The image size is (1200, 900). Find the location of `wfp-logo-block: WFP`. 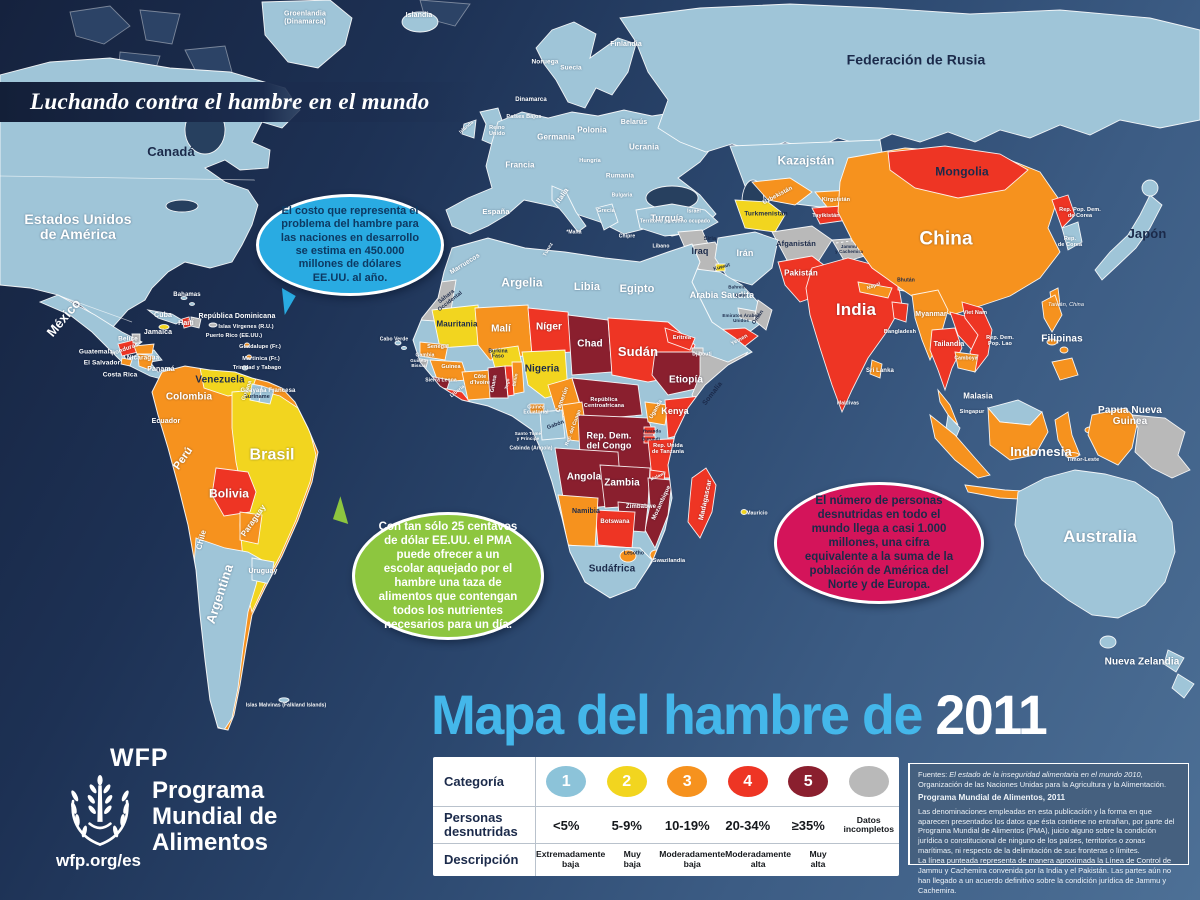

wfp-logo-block: WFP is located at coordinates (193, 808).